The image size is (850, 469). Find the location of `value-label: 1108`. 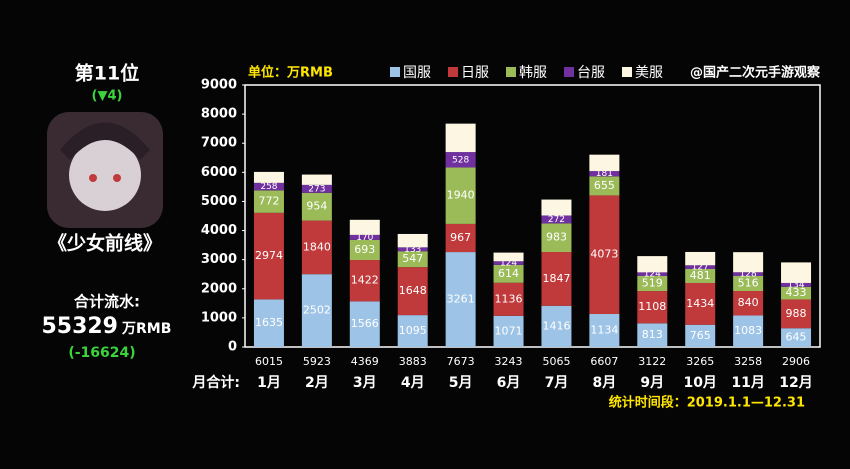

value-label: 1108 is located at coordinates (652, 306).